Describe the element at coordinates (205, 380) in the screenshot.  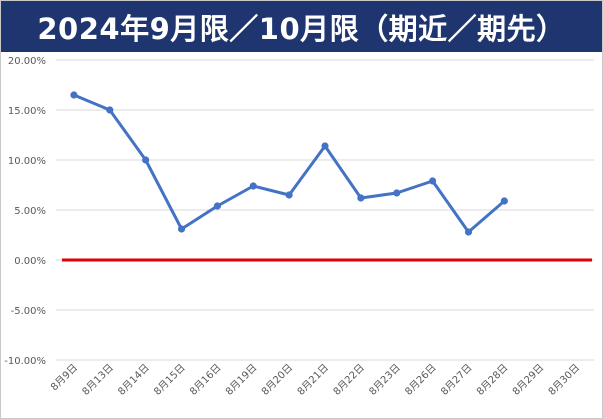
I see `x-tick-label: 8月16日` at that location.